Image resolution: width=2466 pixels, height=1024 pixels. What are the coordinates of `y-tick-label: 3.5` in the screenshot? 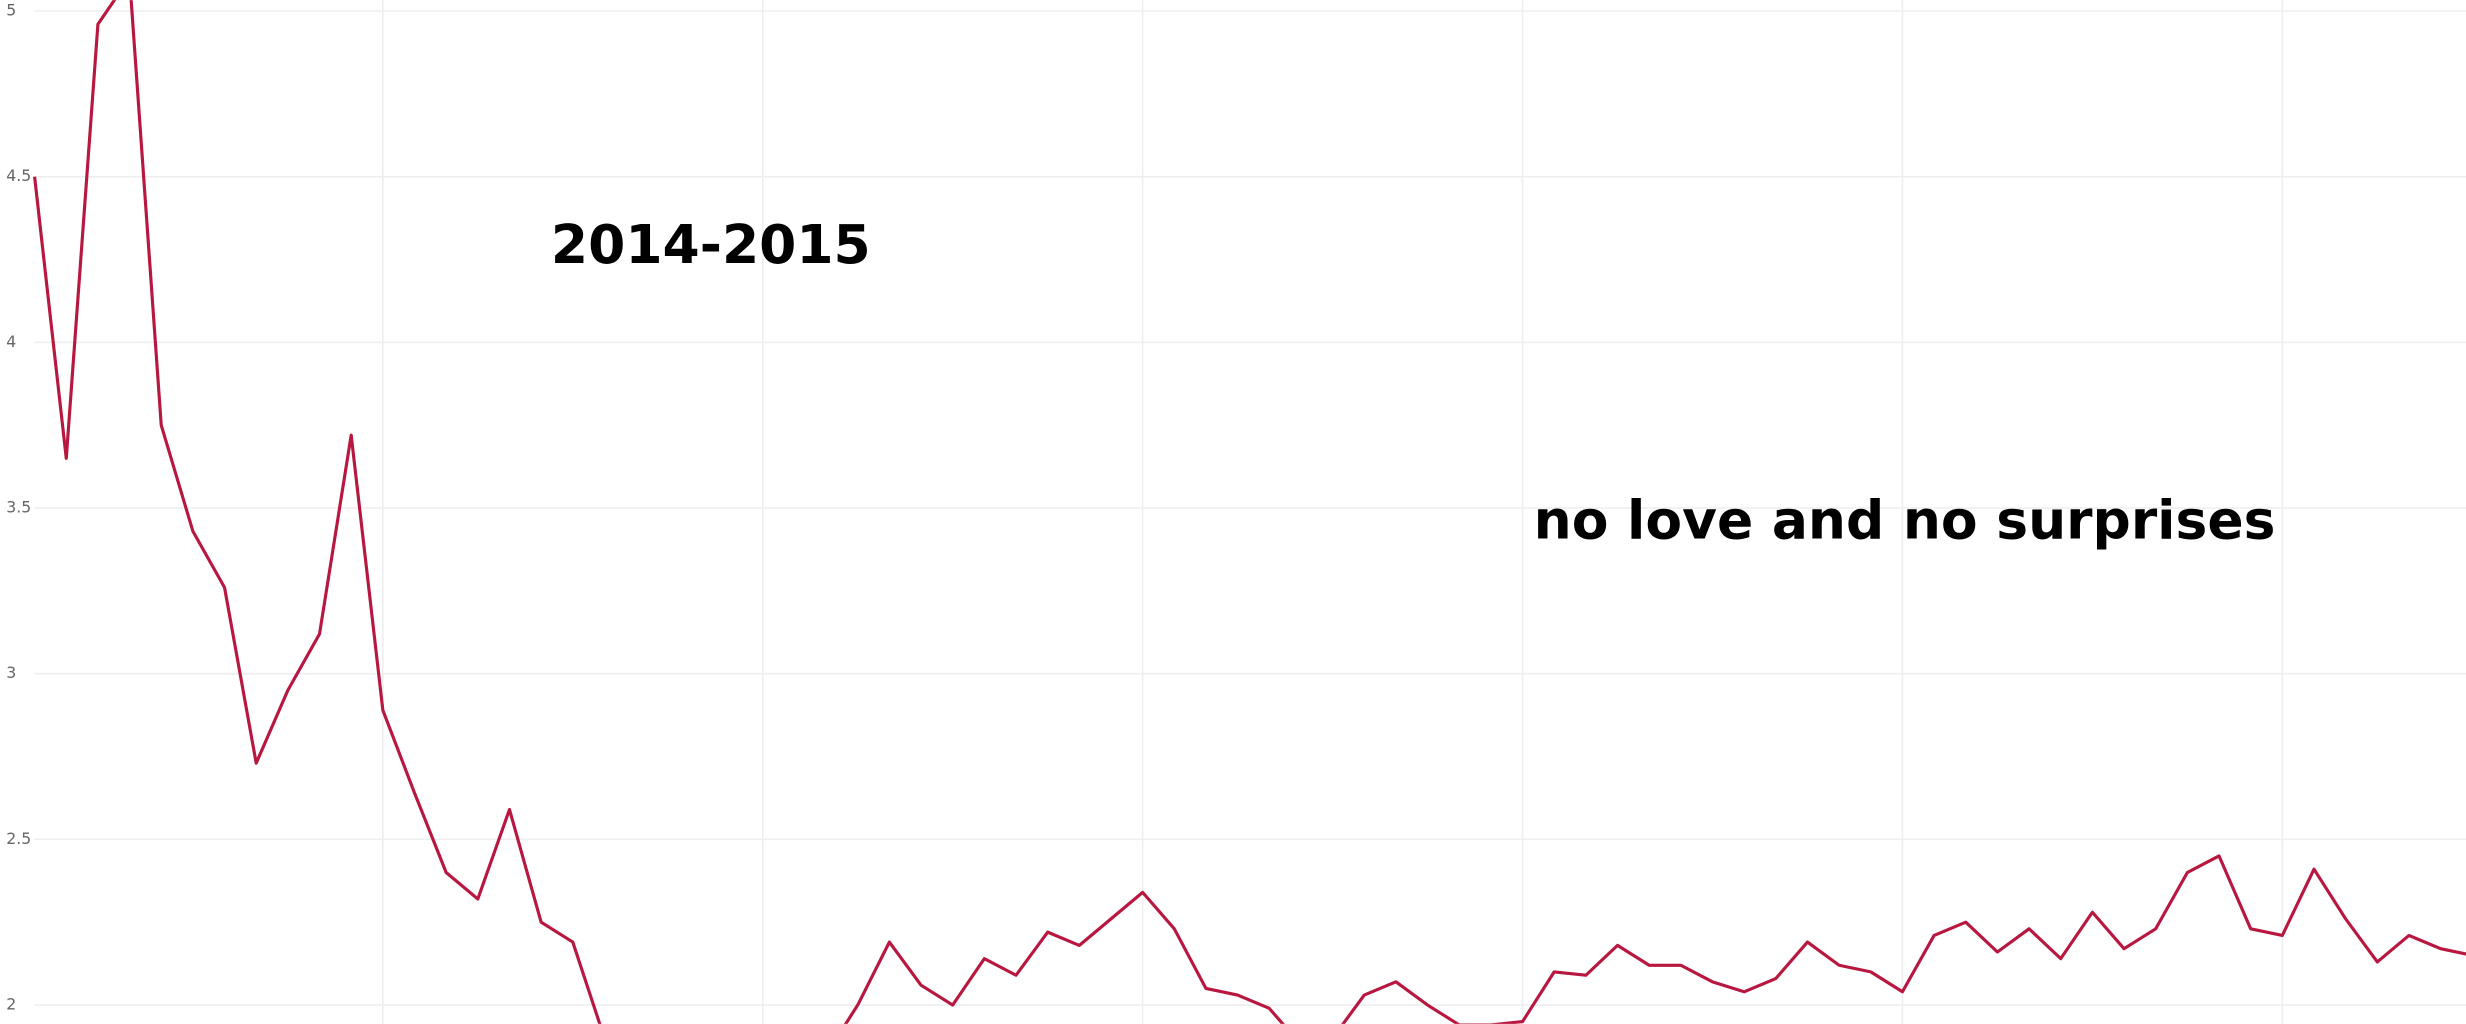 It's located at (18, 507).